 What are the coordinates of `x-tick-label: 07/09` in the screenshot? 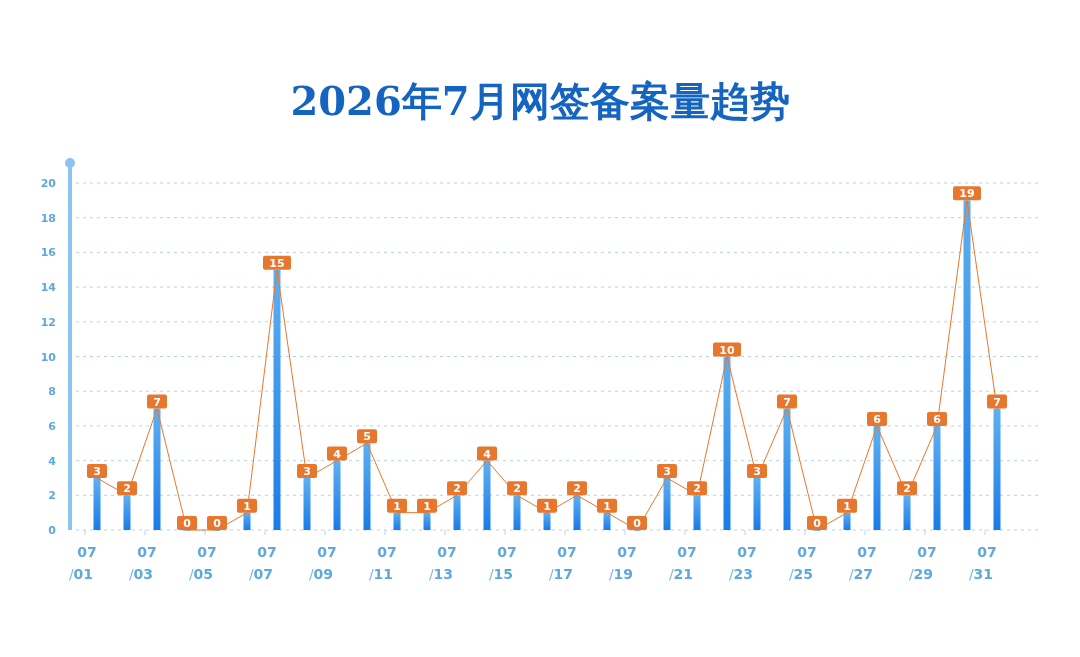 It's located at (322, 563).